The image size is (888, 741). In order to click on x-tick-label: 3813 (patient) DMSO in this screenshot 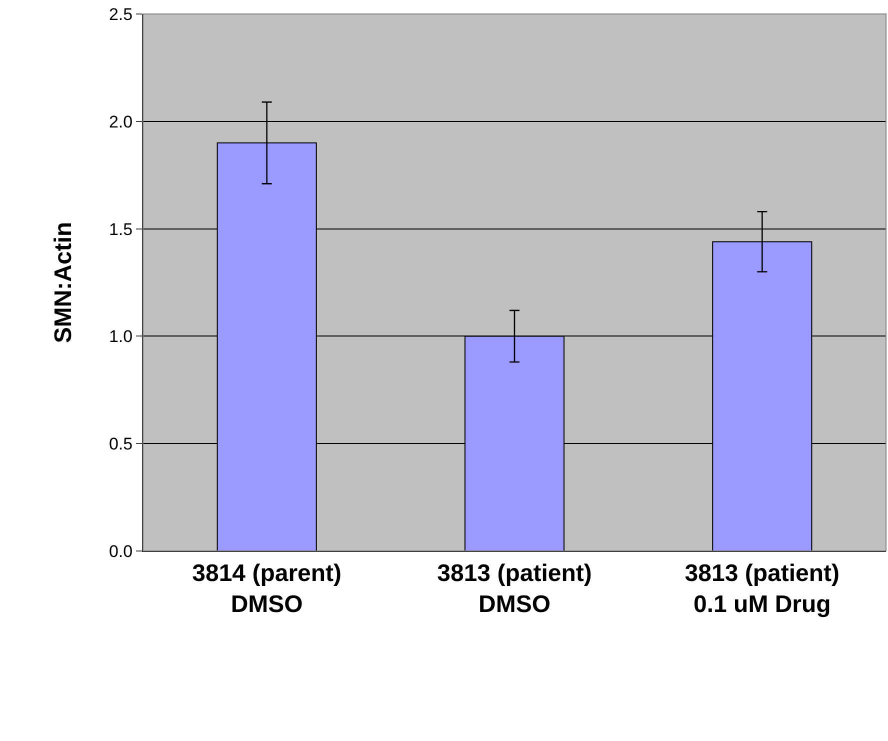, I will do `click(514, 589)`.